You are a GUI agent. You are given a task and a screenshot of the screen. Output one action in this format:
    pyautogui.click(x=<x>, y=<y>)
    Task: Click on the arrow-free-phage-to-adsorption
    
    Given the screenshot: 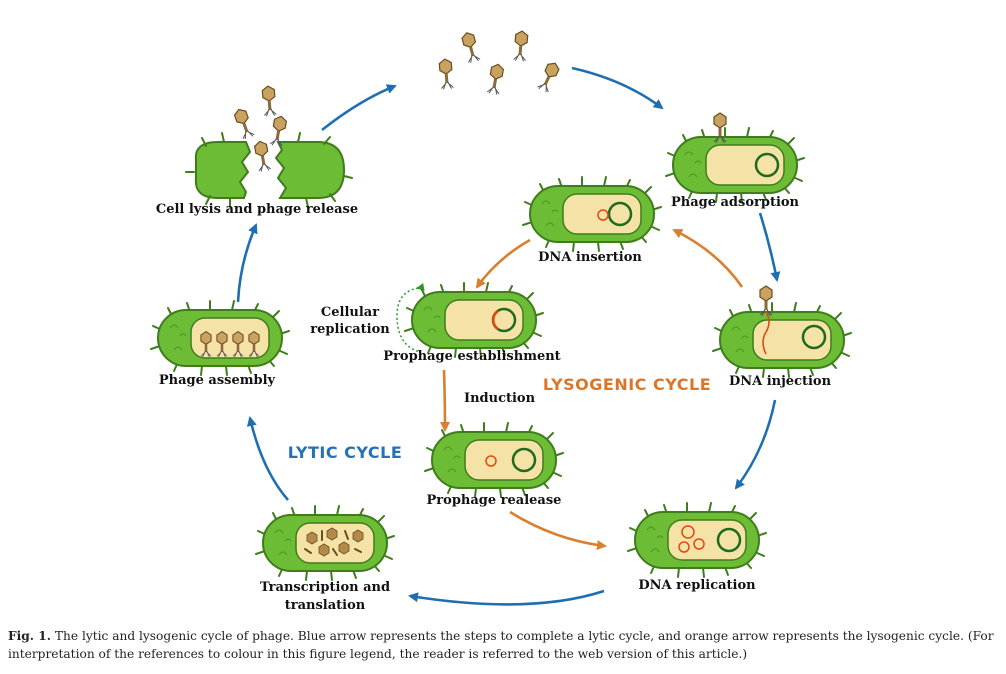 What is the action you would take?
    pyautogui.click(x=617, y=88)
    